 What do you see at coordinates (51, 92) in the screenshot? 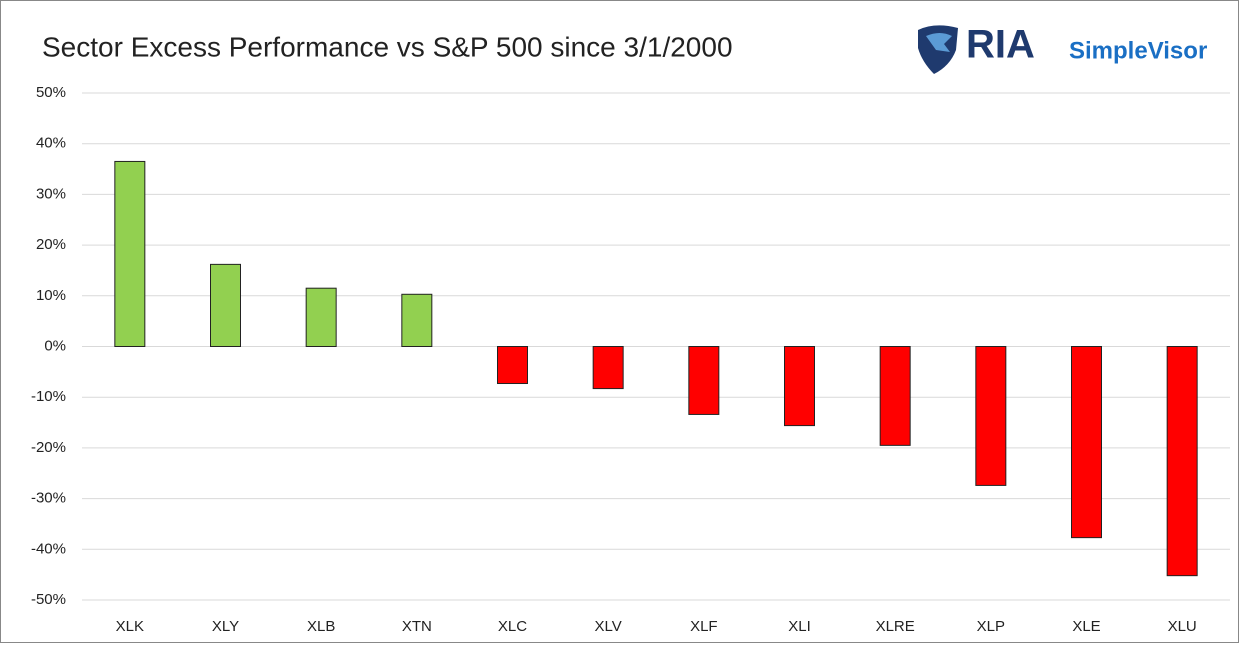
I see `y-tick-label: 50%` at bounding box center [51, 92].